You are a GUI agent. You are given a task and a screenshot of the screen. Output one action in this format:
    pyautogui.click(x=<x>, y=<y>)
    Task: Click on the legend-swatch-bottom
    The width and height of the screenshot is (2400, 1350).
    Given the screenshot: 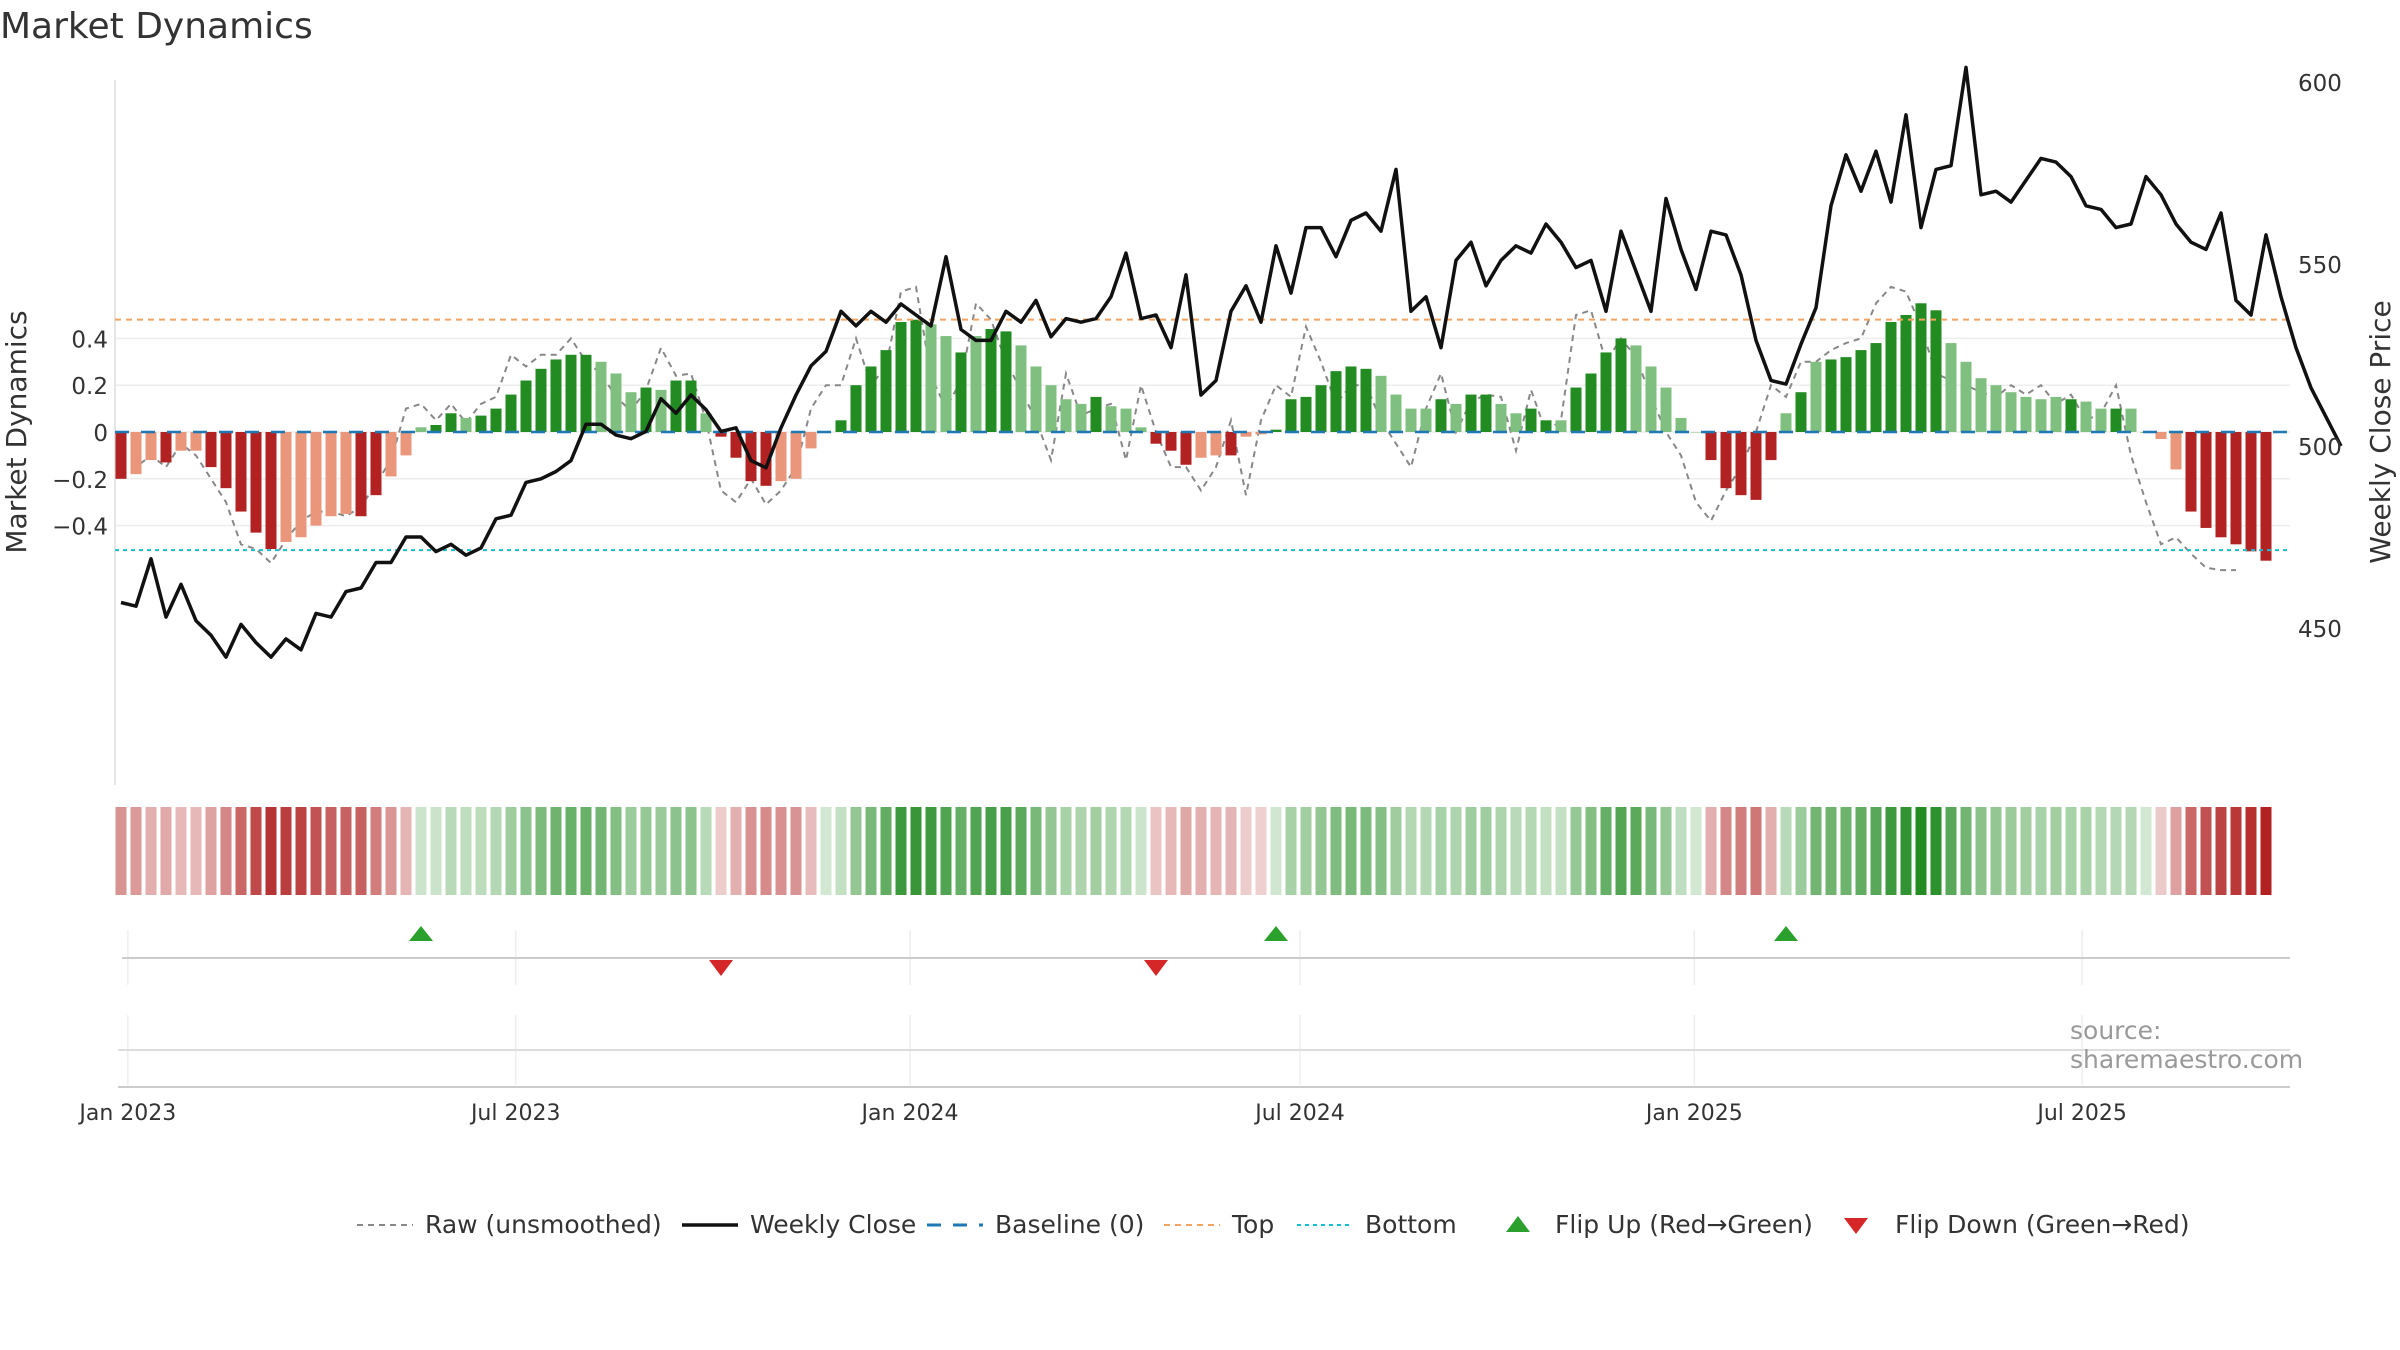 What is the action you would take?
    pyautogui.click(x=1325, y=1225)
    